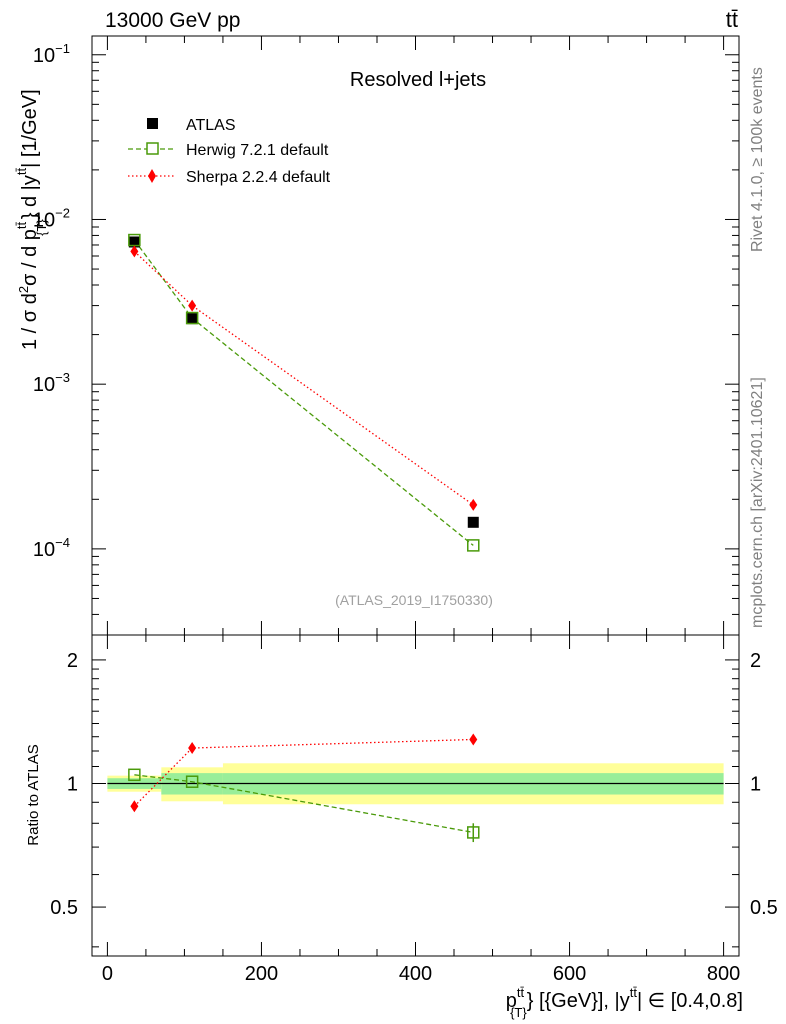 This screenshot has height=1024, width=786. What do you see at coordinates (757, 159) in the screenshot?
I see `rivet-version-label: Rivet 4.1.0, ≥ 100k events` at bounding box center [757, 159].